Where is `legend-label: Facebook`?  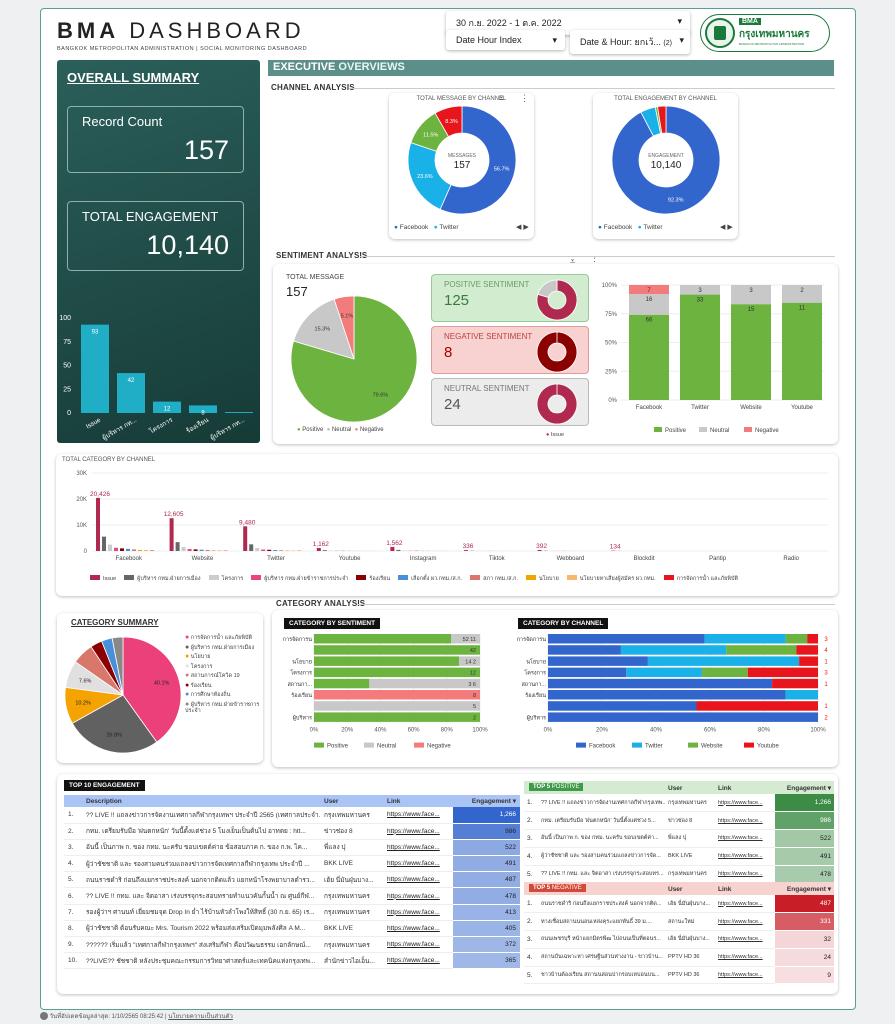 legend-label: Facebook is located at coordinates (602, 747).